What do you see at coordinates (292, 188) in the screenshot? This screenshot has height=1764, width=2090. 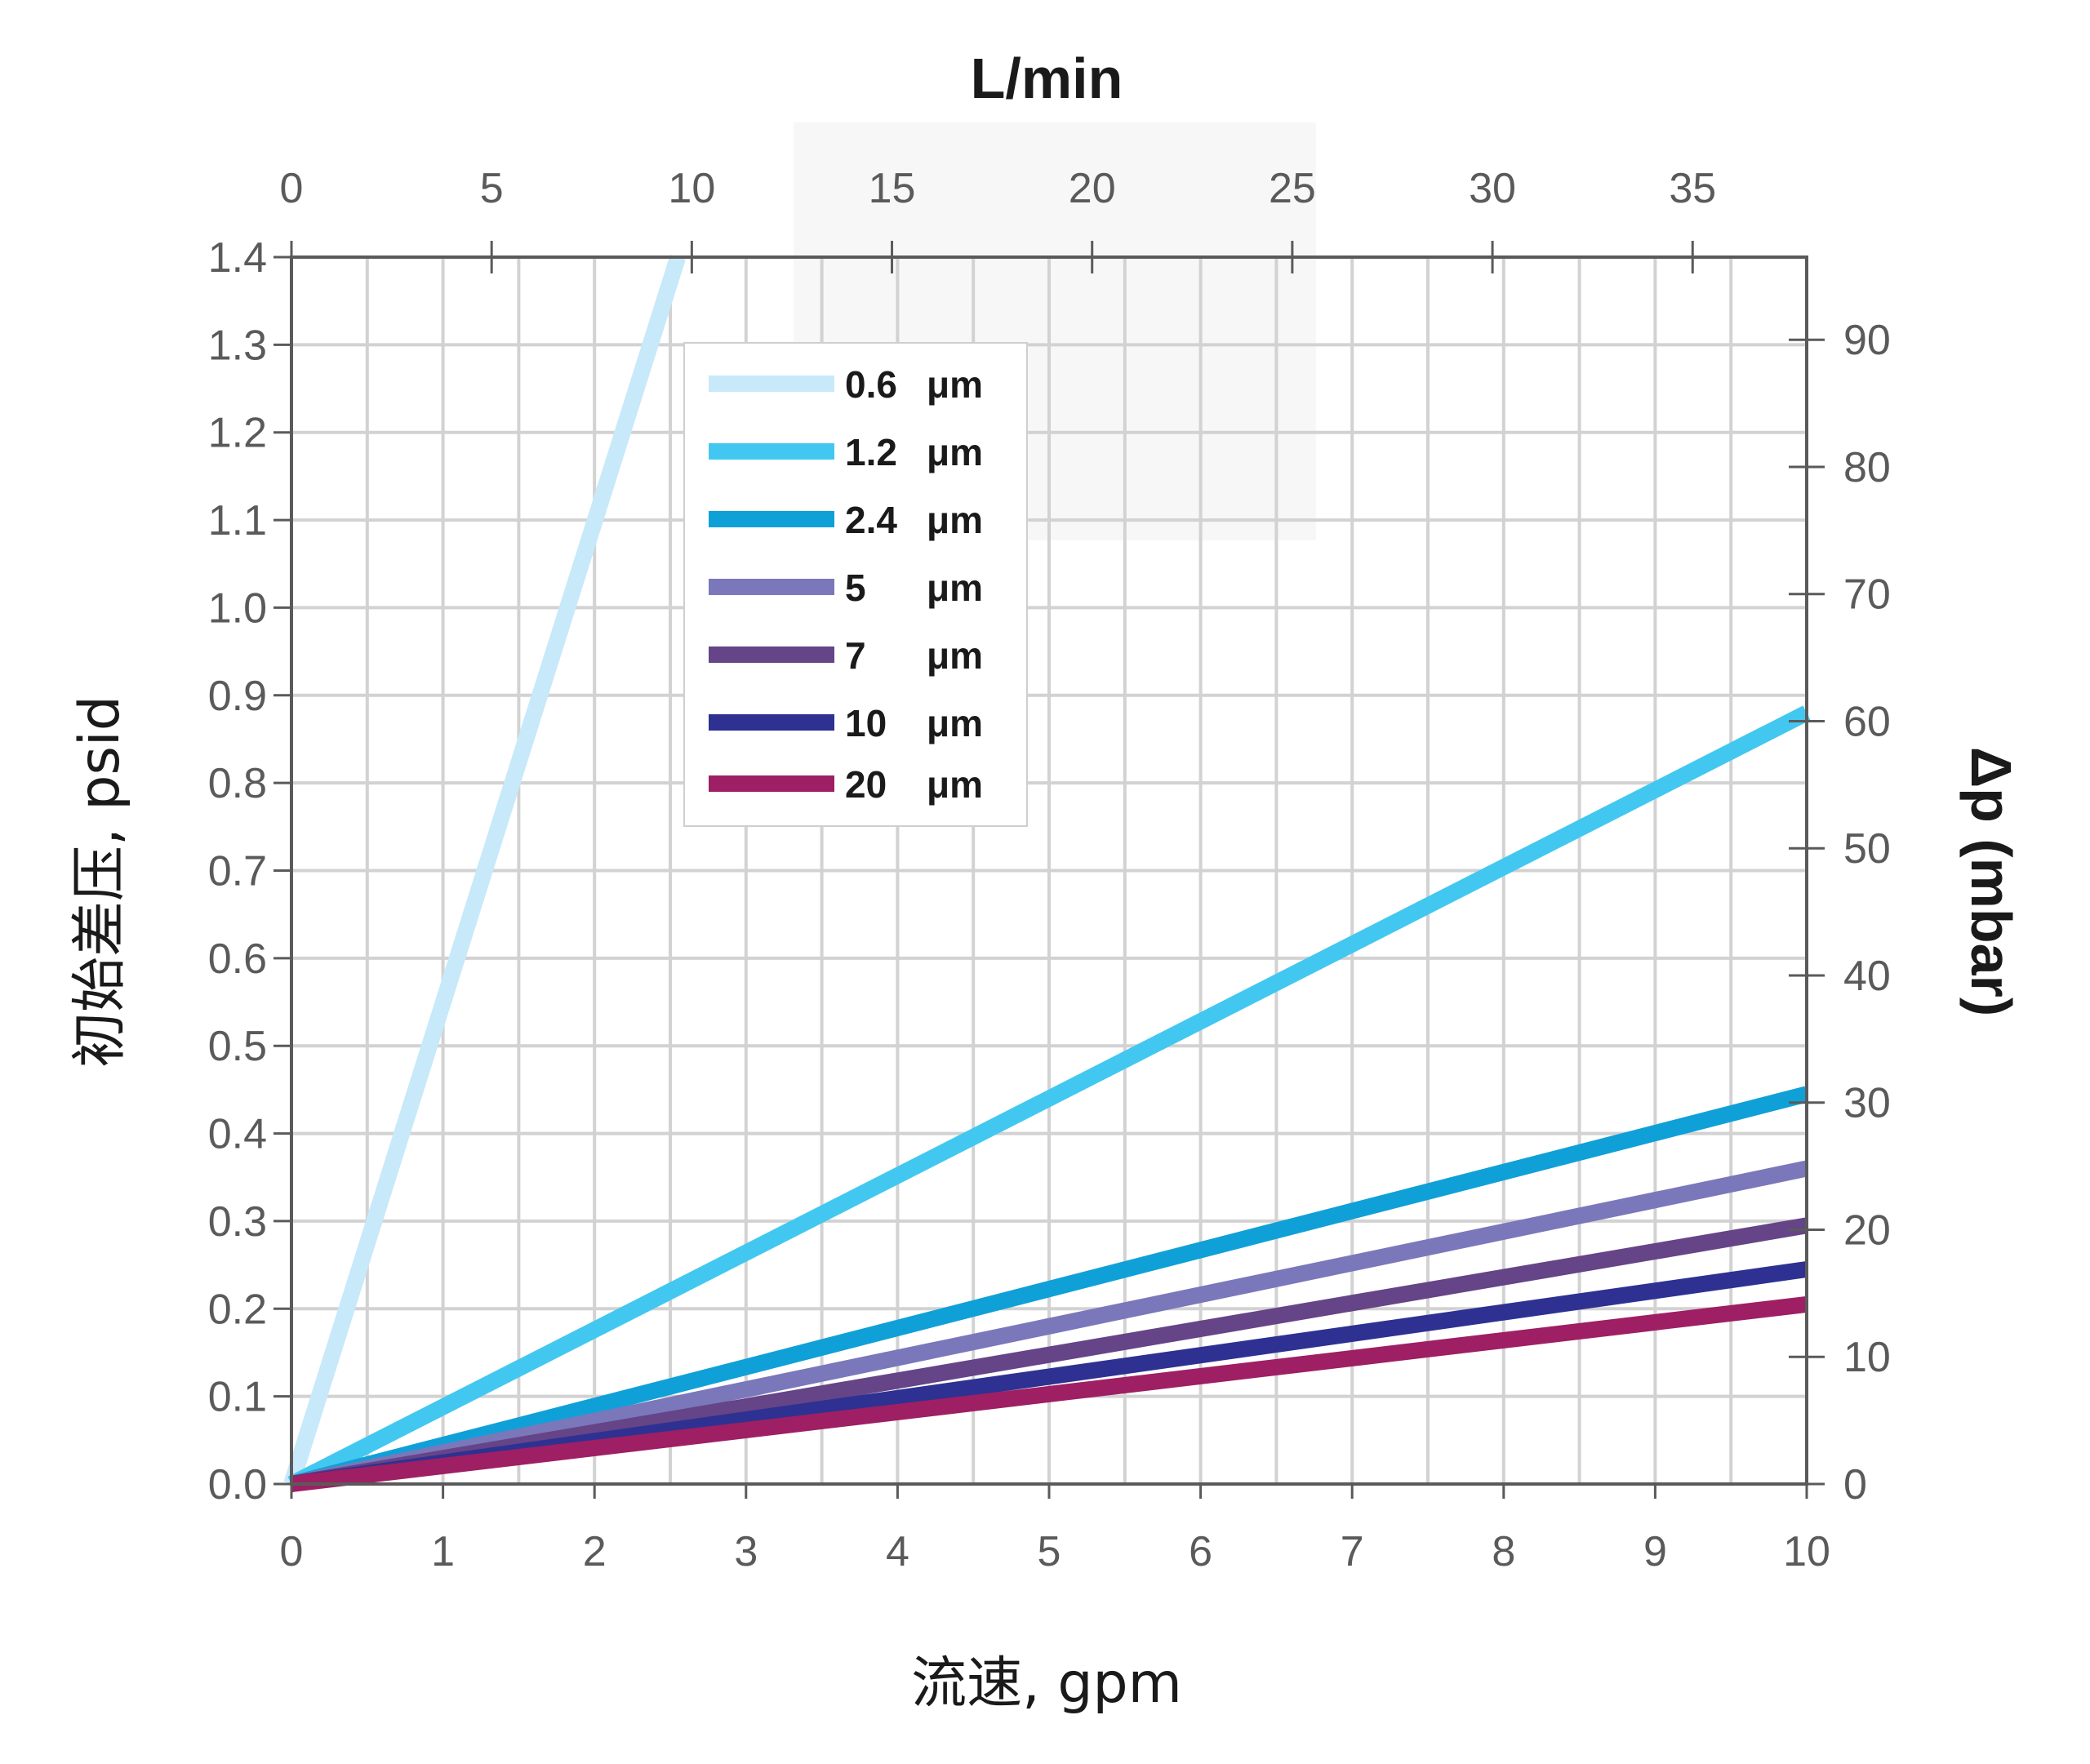 I see `x2-tick-label: 0` at bounding box center [292, 188].